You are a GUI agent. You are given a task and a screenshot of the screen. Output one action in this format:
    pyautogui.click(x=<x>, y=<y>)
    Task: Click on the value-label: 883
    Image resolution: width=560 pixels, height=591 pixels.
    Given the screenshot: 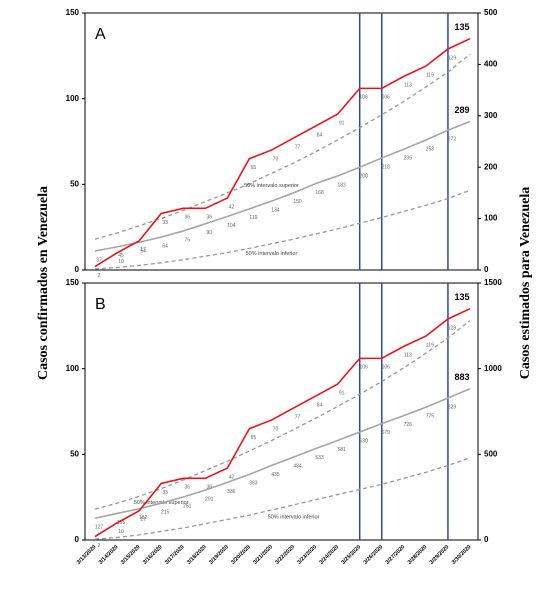 What is the action you would take?
    pyautogui.click(x=461, y=377)
    